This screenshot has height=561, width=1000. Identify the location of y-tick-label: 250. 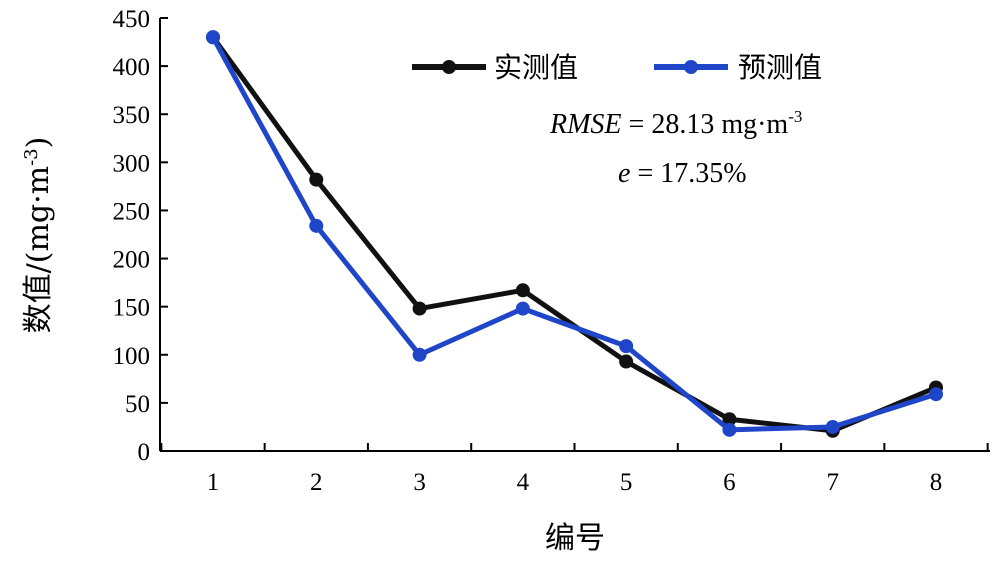
(132, 211).